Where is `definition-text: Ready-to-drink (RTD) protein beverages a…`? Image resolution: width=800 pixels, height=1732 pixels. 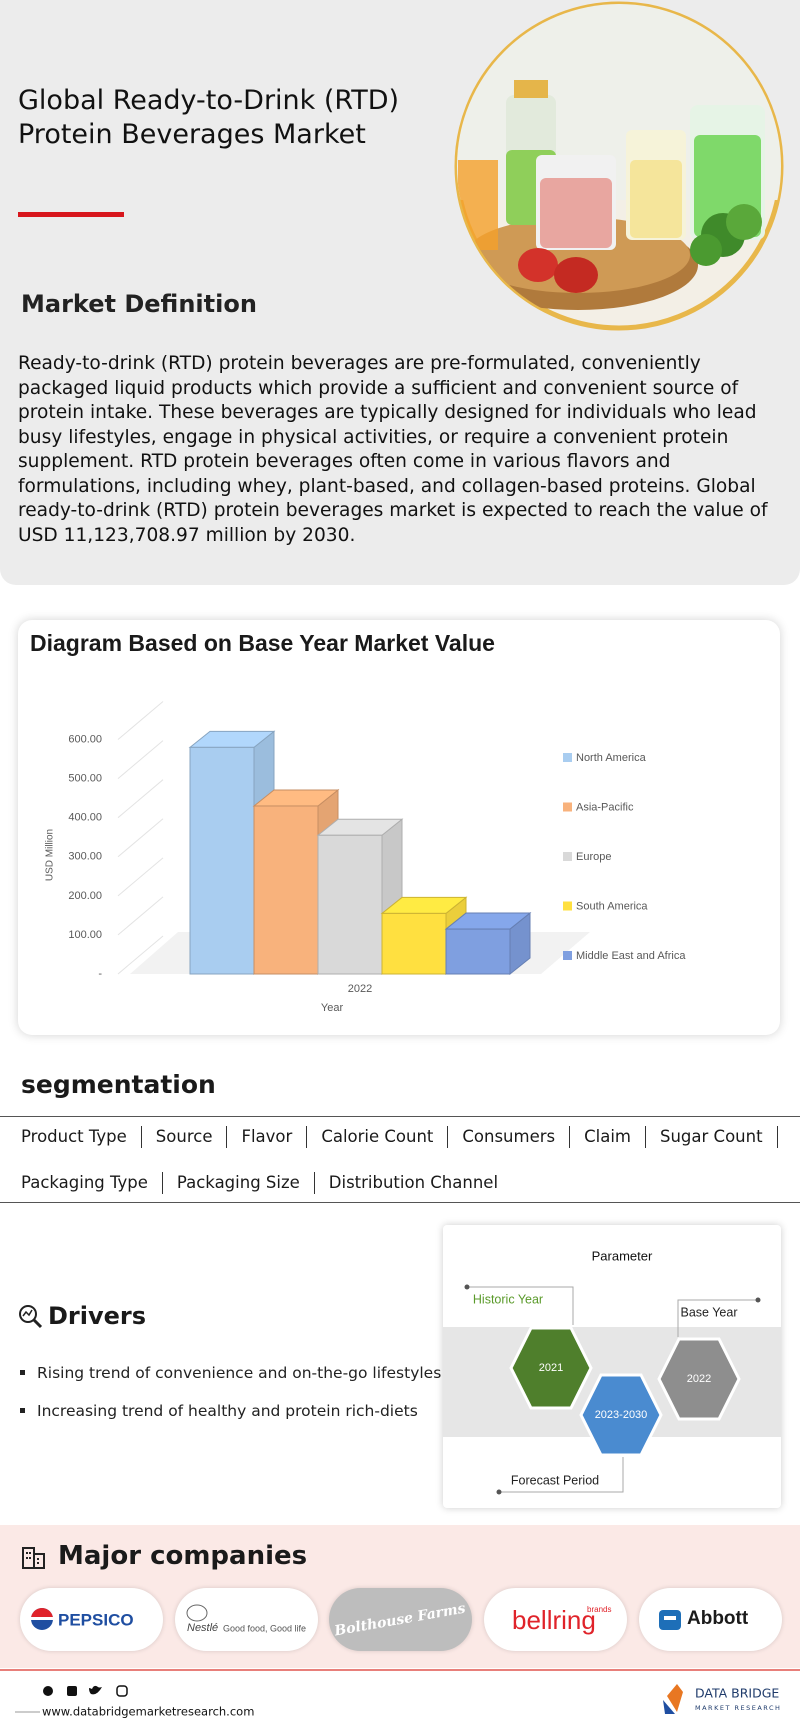
definition-text: Ready-to-drink (RTD) protein beverages a… is located at coordinates (393, 449).